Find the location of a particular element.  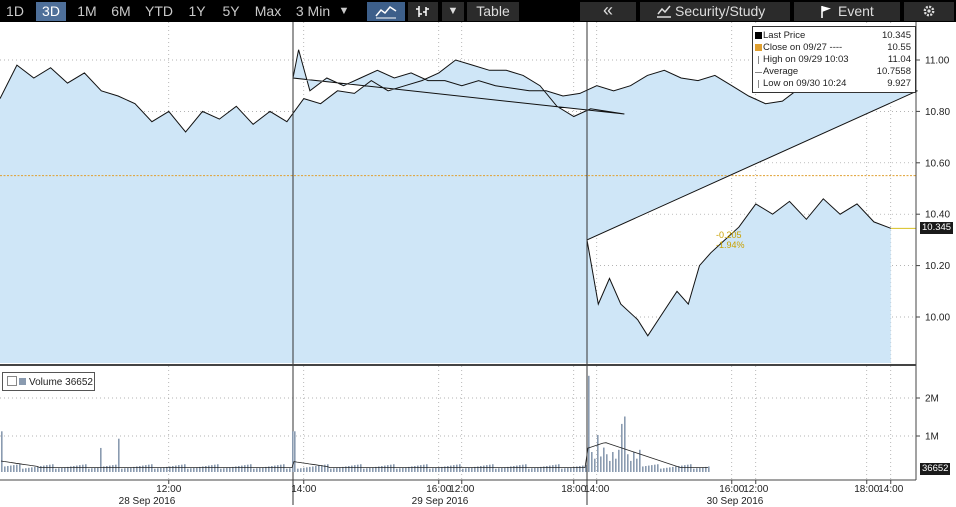

low-marker-icon is located at coordinates (758, 84).